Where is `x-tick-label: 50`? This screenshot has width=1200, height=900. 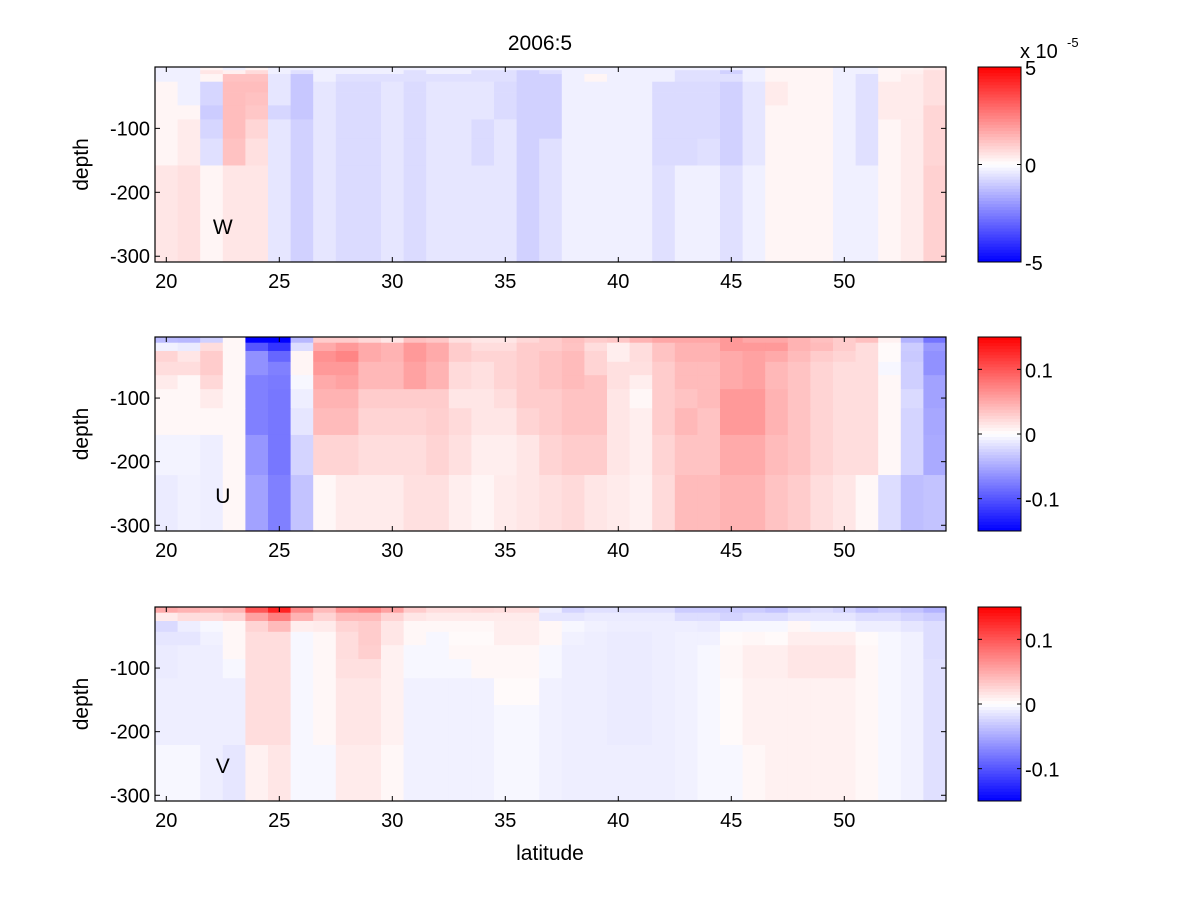 x-tick-label: 50 is located at coordinates (844, 551).